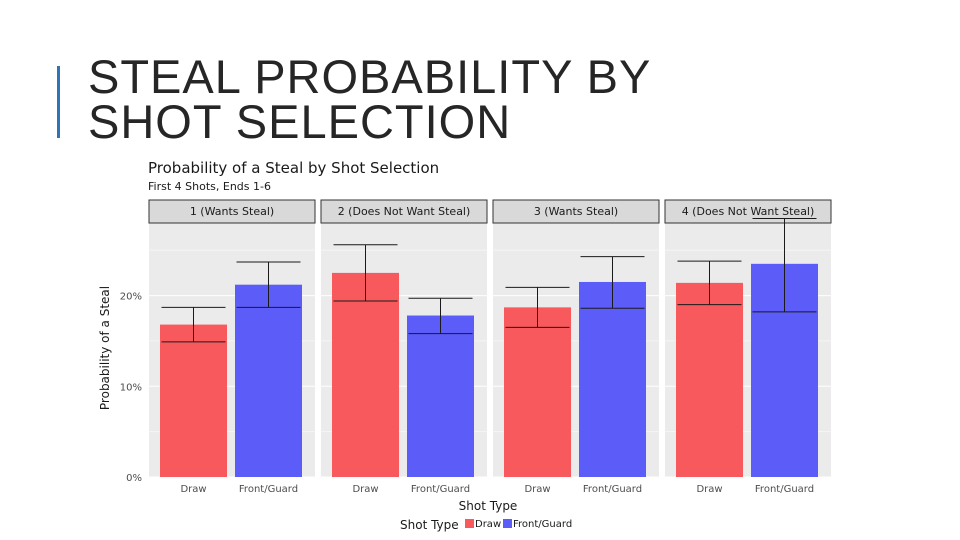 This screenshot has height=540, width=960. What do you see at coordinates (300, 121) in the screenshot?
I see `slide-title-line-2: SHOT SELECTION` at bounding box center [300, 121].